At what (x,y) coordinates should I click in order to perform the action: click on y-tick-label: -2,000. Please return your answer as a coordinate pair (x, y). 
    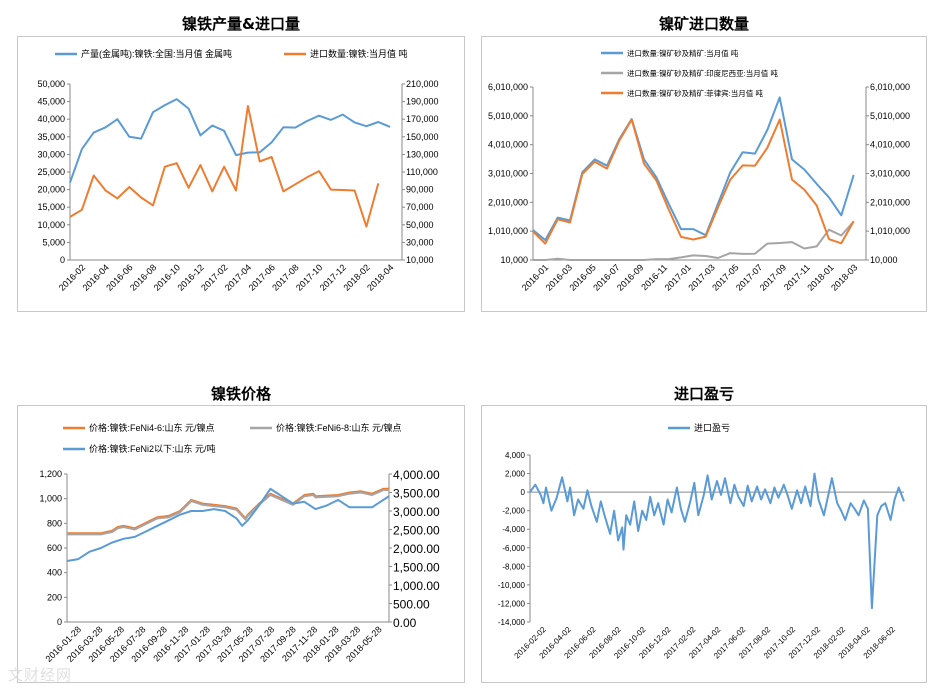
    Looking at the image, I should click on (513, 511).